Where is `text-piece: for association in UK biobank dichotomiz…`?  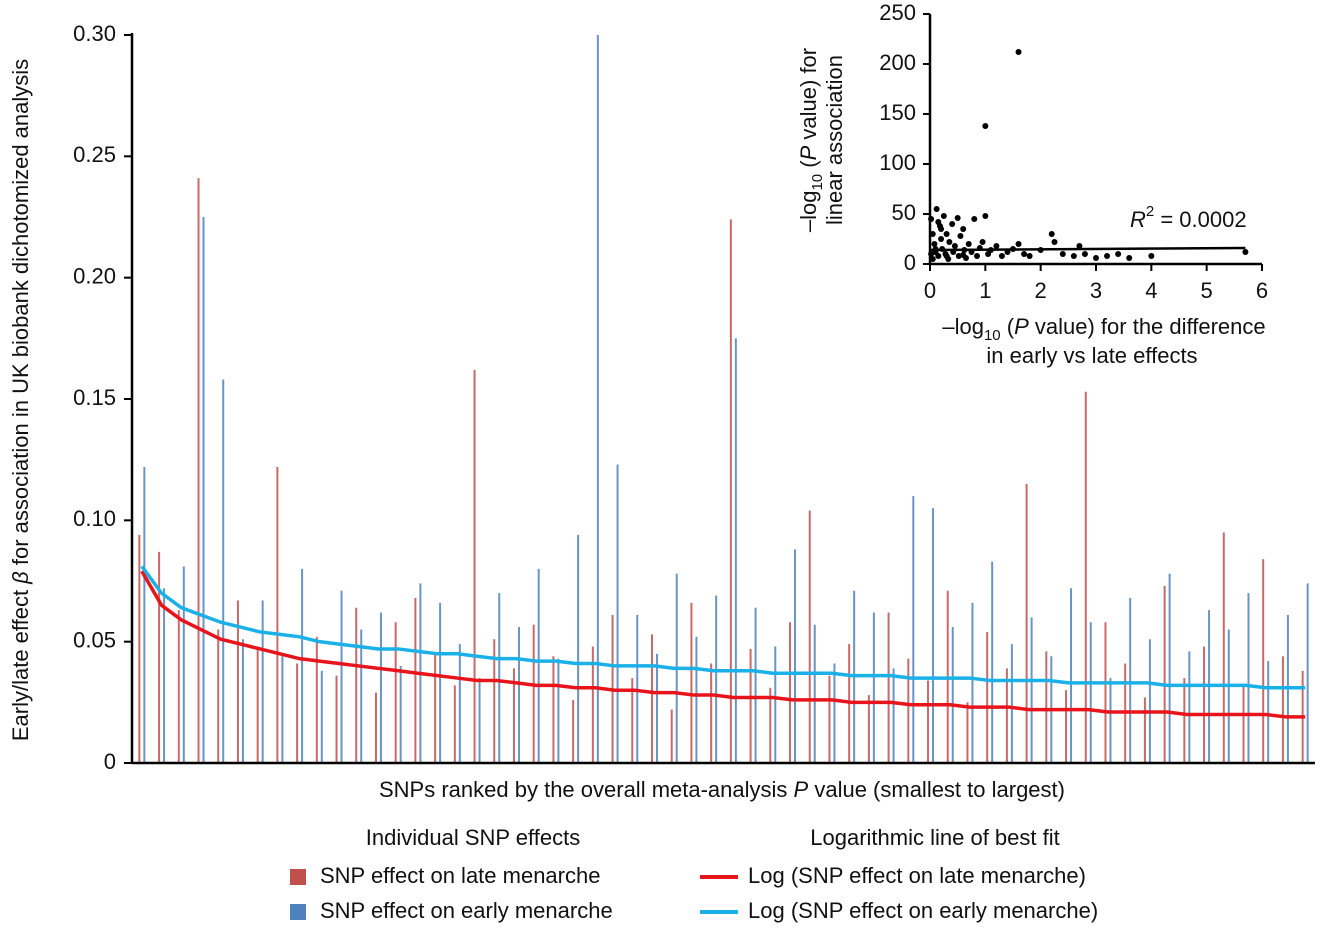 text-piece: for association in UK biobank dichotomiz… is located at coordinates (20, 315).